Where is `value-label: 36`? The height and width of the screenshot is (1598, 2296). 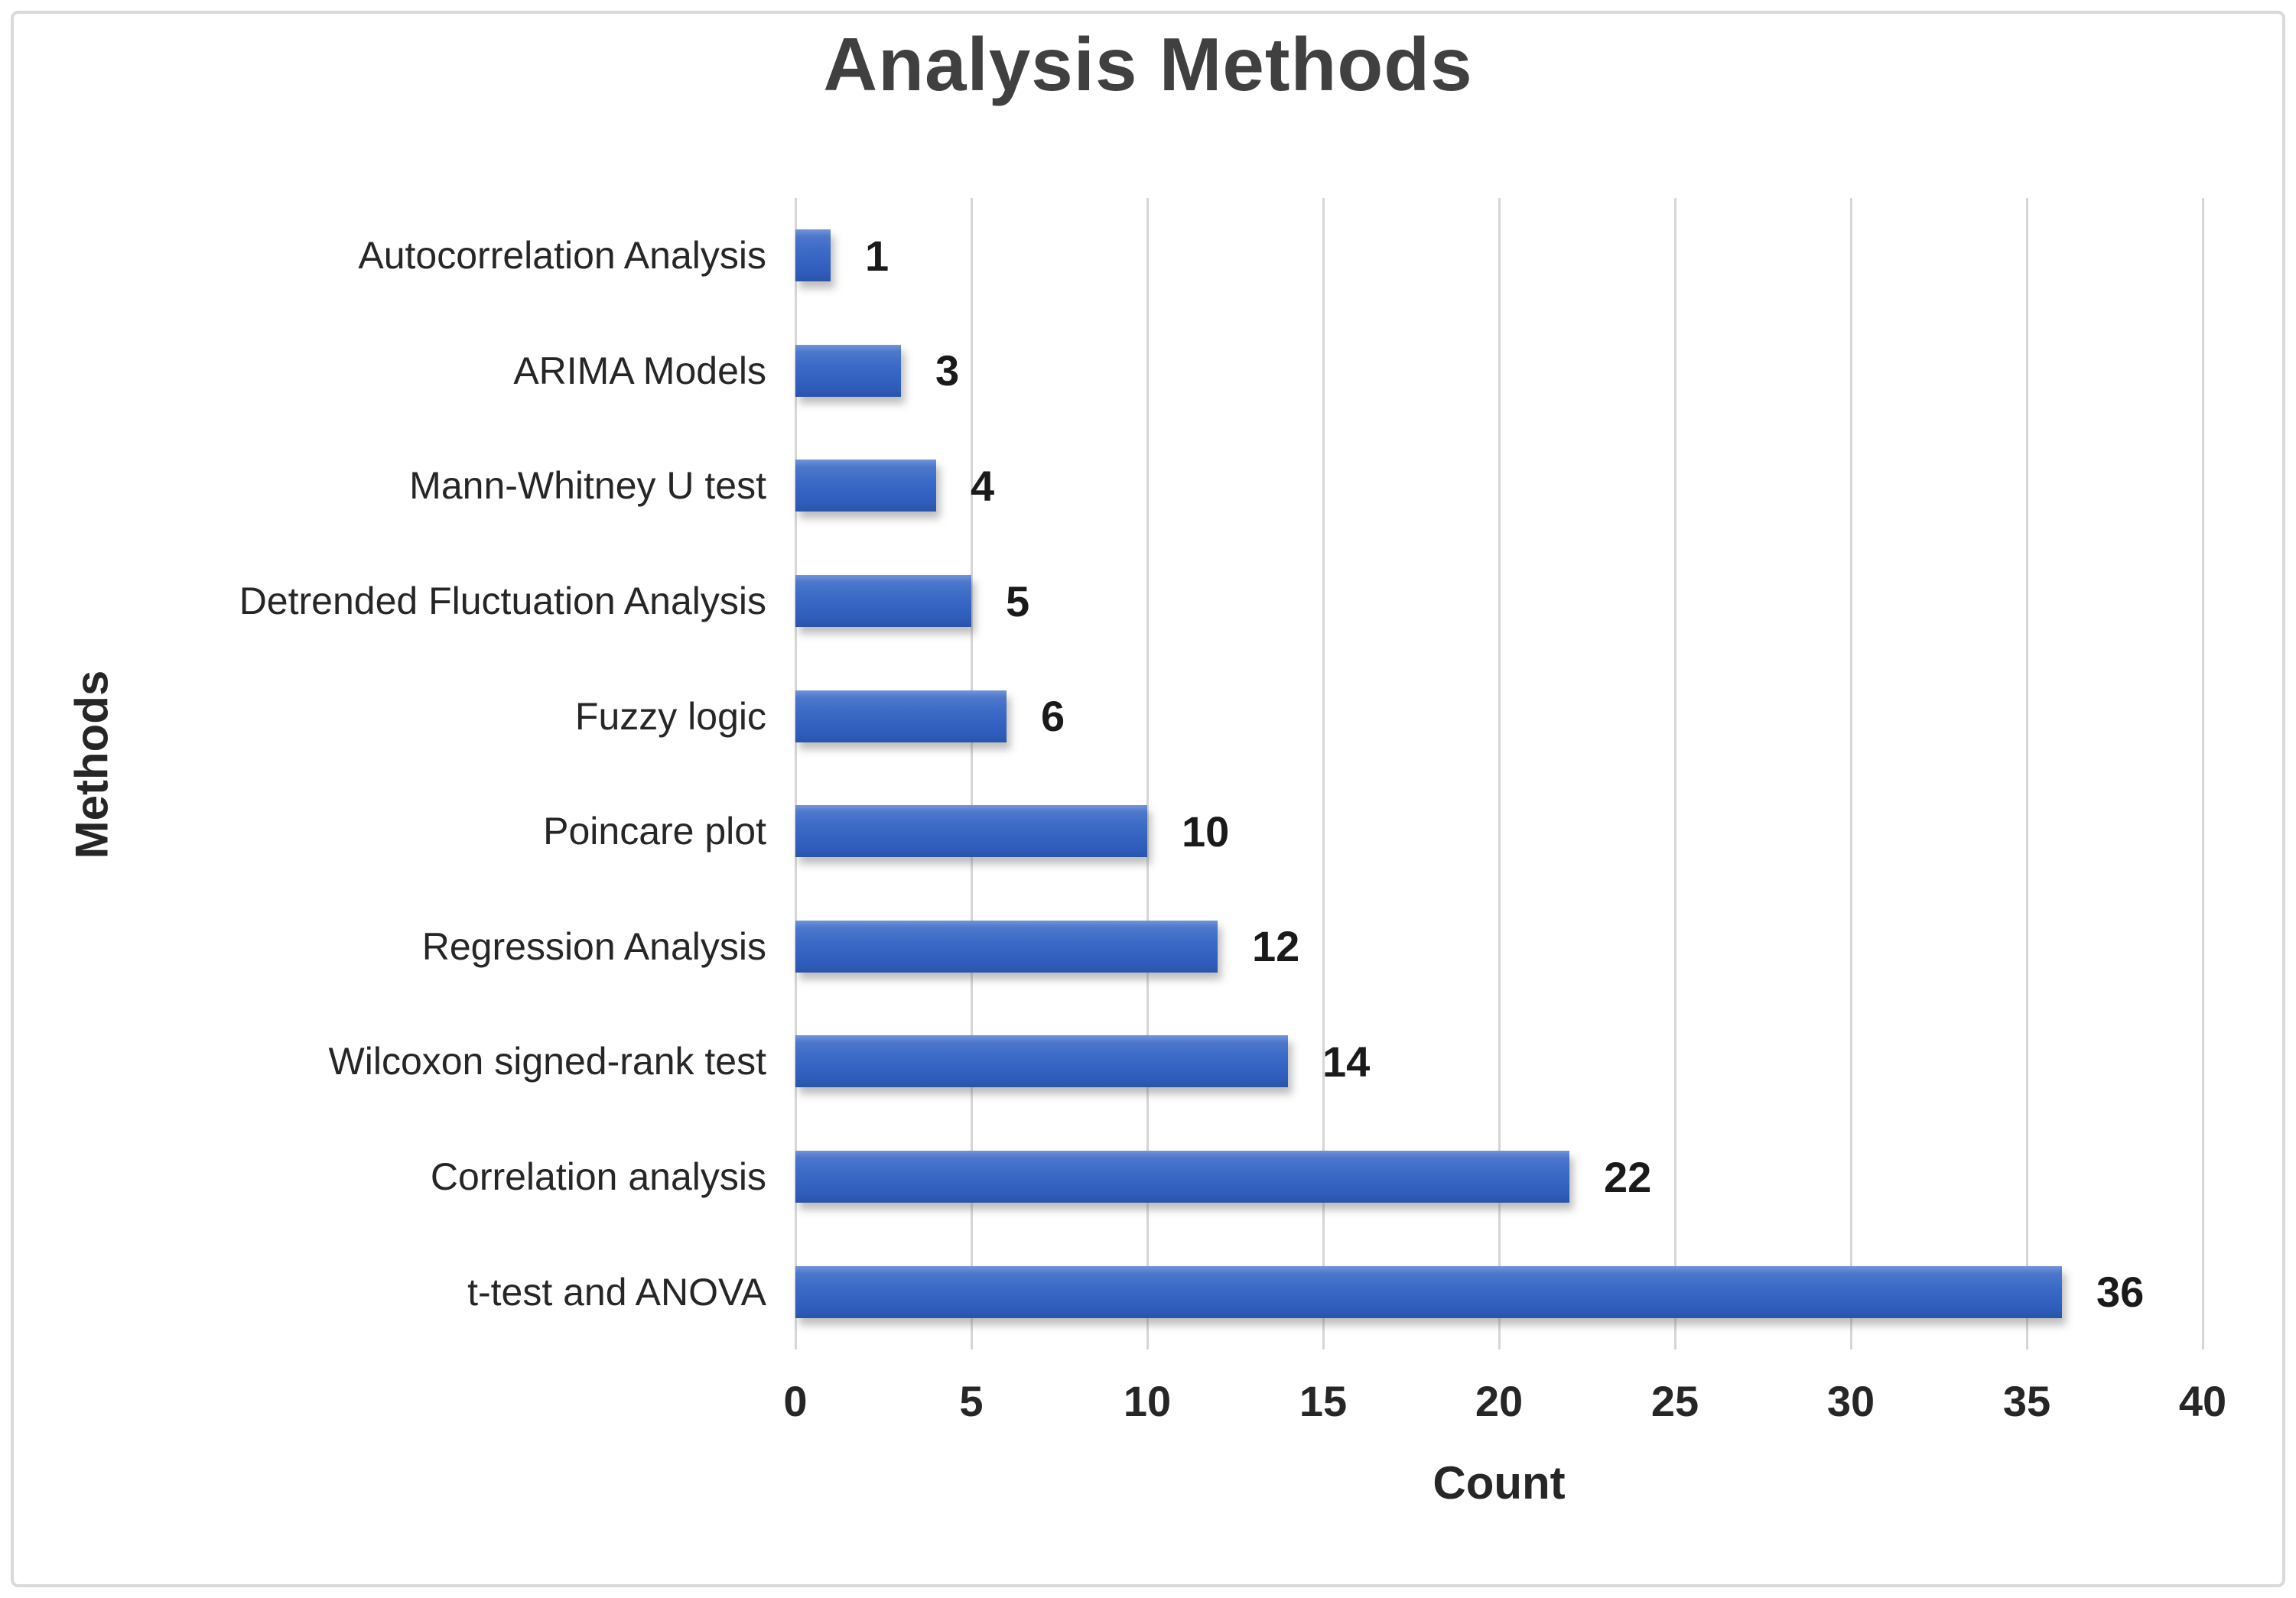 value-label: 36 is located at coordinates (2121, 1292).